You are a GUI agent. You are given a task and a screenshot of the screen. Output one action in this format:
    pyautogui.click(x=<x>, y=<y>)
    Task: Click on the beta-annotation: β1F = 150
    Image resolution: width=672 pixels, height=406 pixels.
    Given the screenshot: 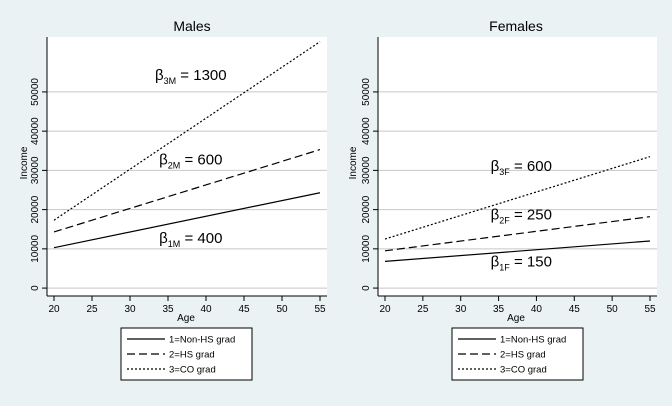 What is the action you would take?
    pyautogui.click(x=521, y=263)
    